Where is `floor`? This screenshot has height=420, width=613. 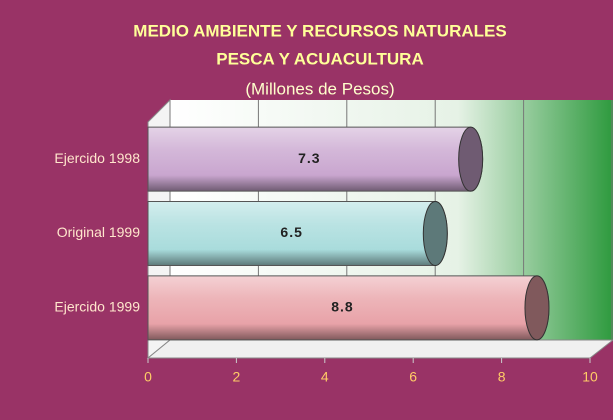 floor is located at coordinates (379, 349).